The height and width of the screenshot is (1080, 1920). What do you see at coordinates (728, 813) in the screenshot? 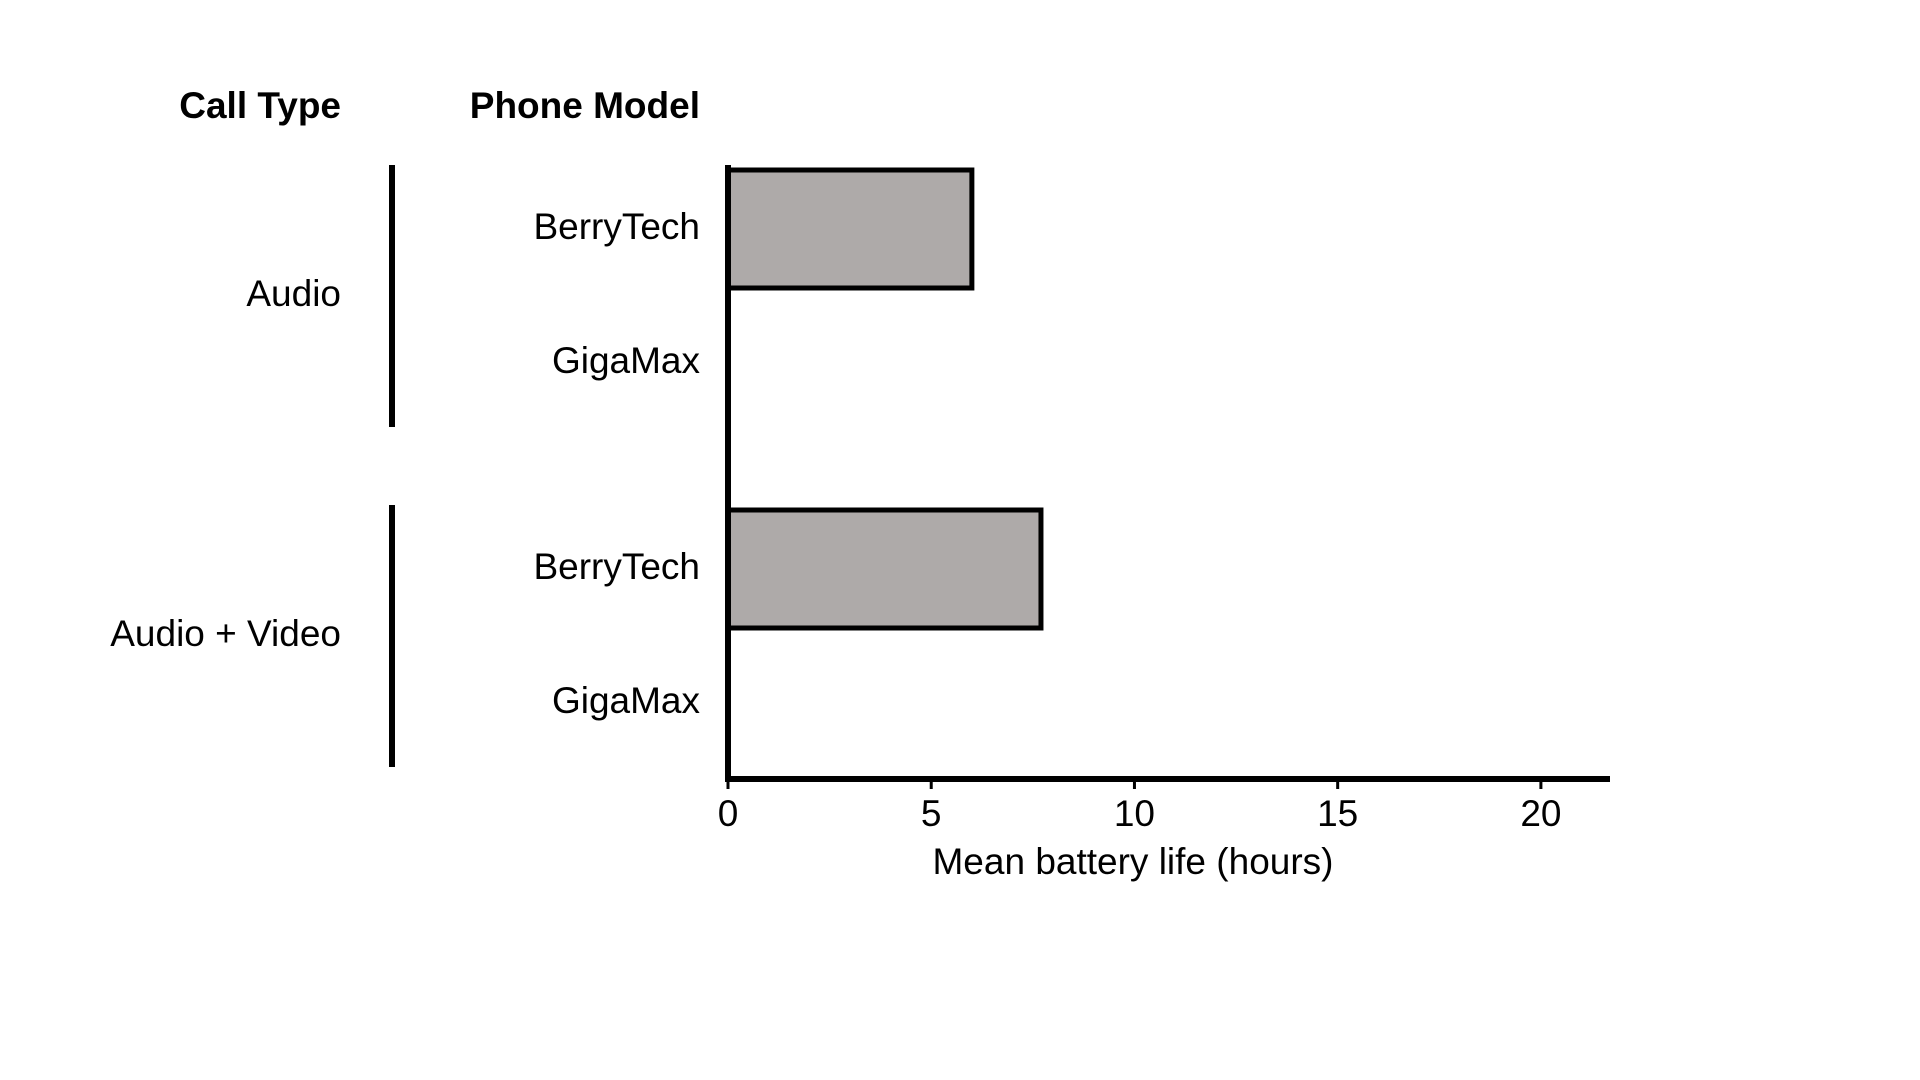
I see `x-tick-label: 0` at bounding box center [728, 813].